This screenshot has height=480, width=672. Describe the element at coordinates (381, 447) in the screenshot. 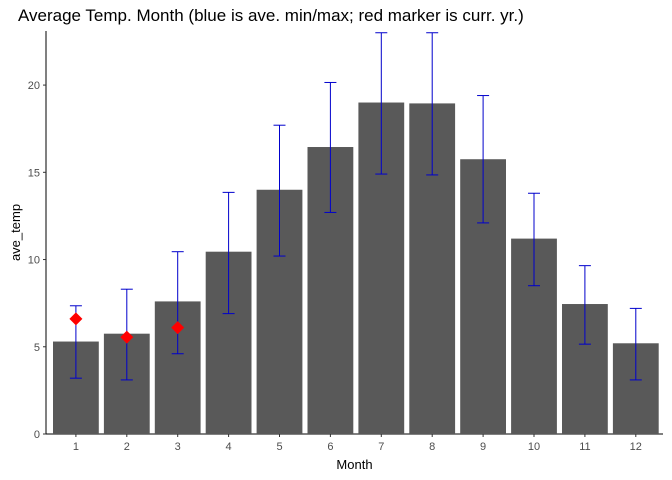

I see `x-tick-label: 7` at that location.